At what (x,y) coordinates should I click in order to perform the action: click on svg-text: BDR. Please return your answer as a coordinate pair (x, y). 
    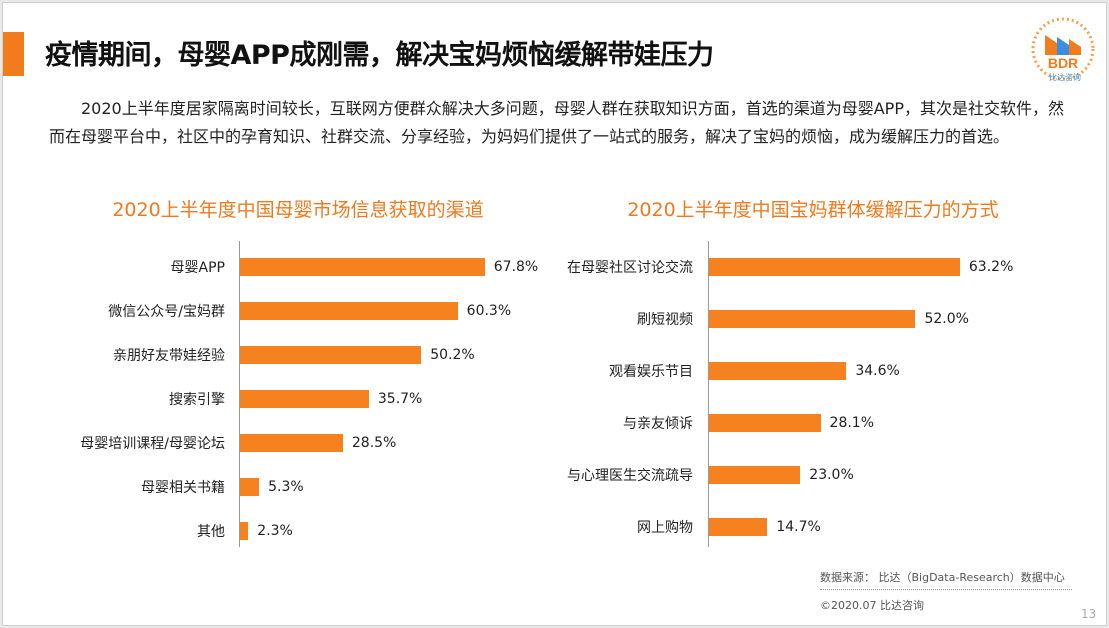
    Looking at the image, I should click on (1063, 63).